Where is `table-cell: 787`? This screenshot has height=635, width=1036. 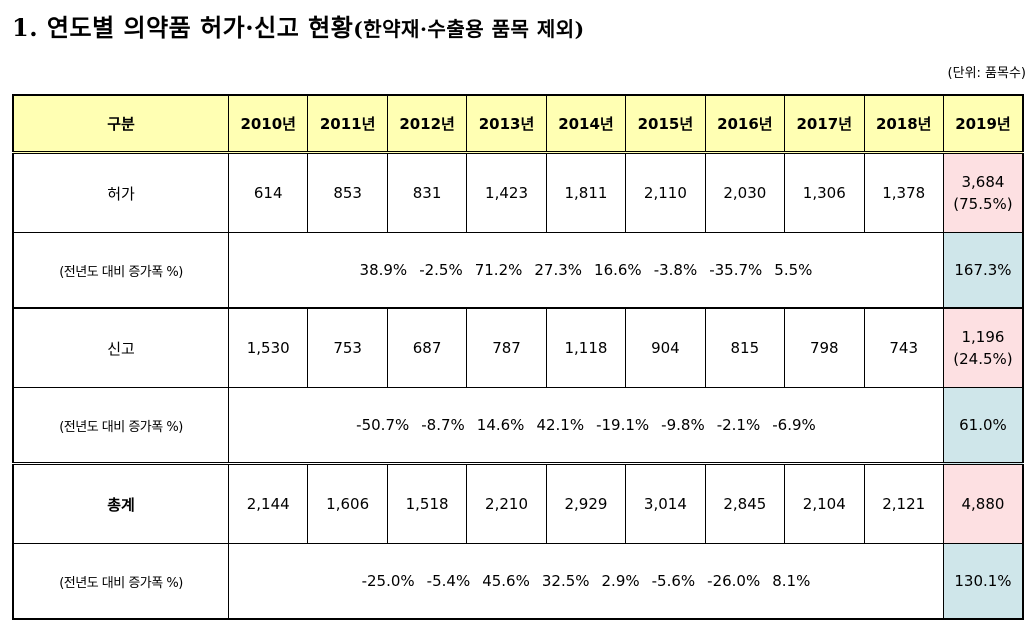
table-cell: 787 is located at coordinates (506, 347).